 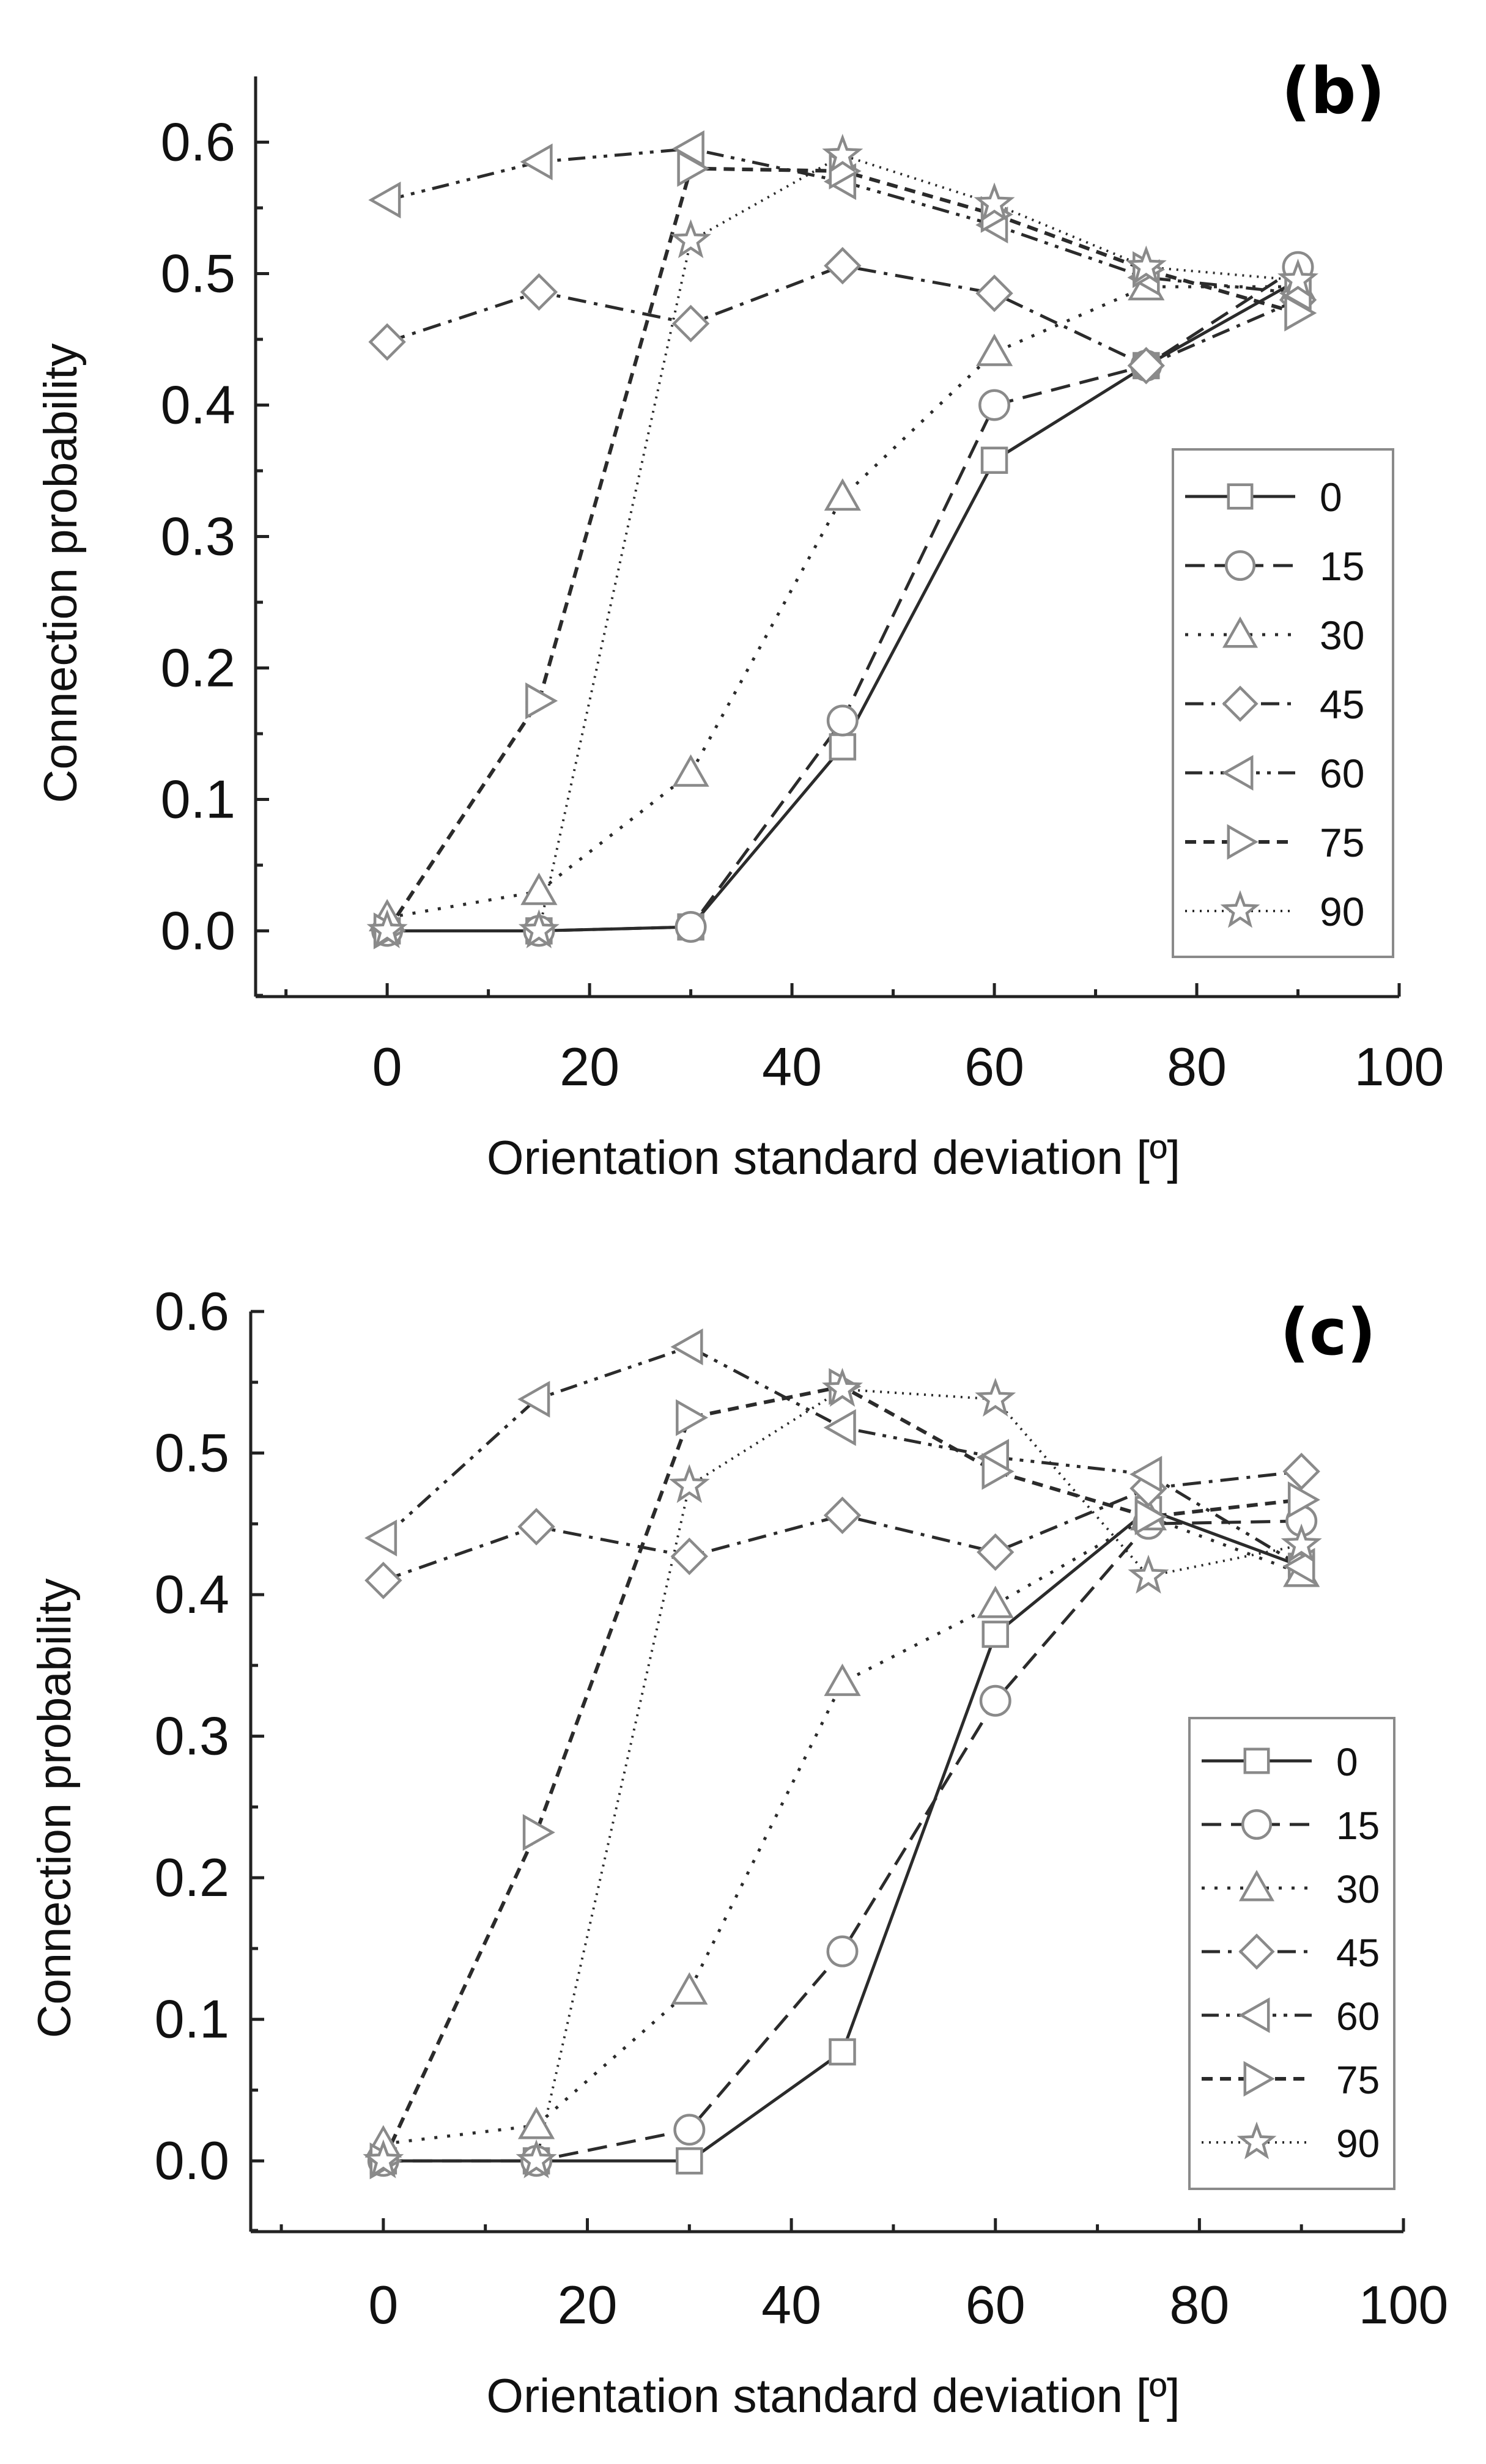 What do you see at coordinates (1283, 703) in the screenshot?
I see `legend-box` at bounding box center [1283, 703].